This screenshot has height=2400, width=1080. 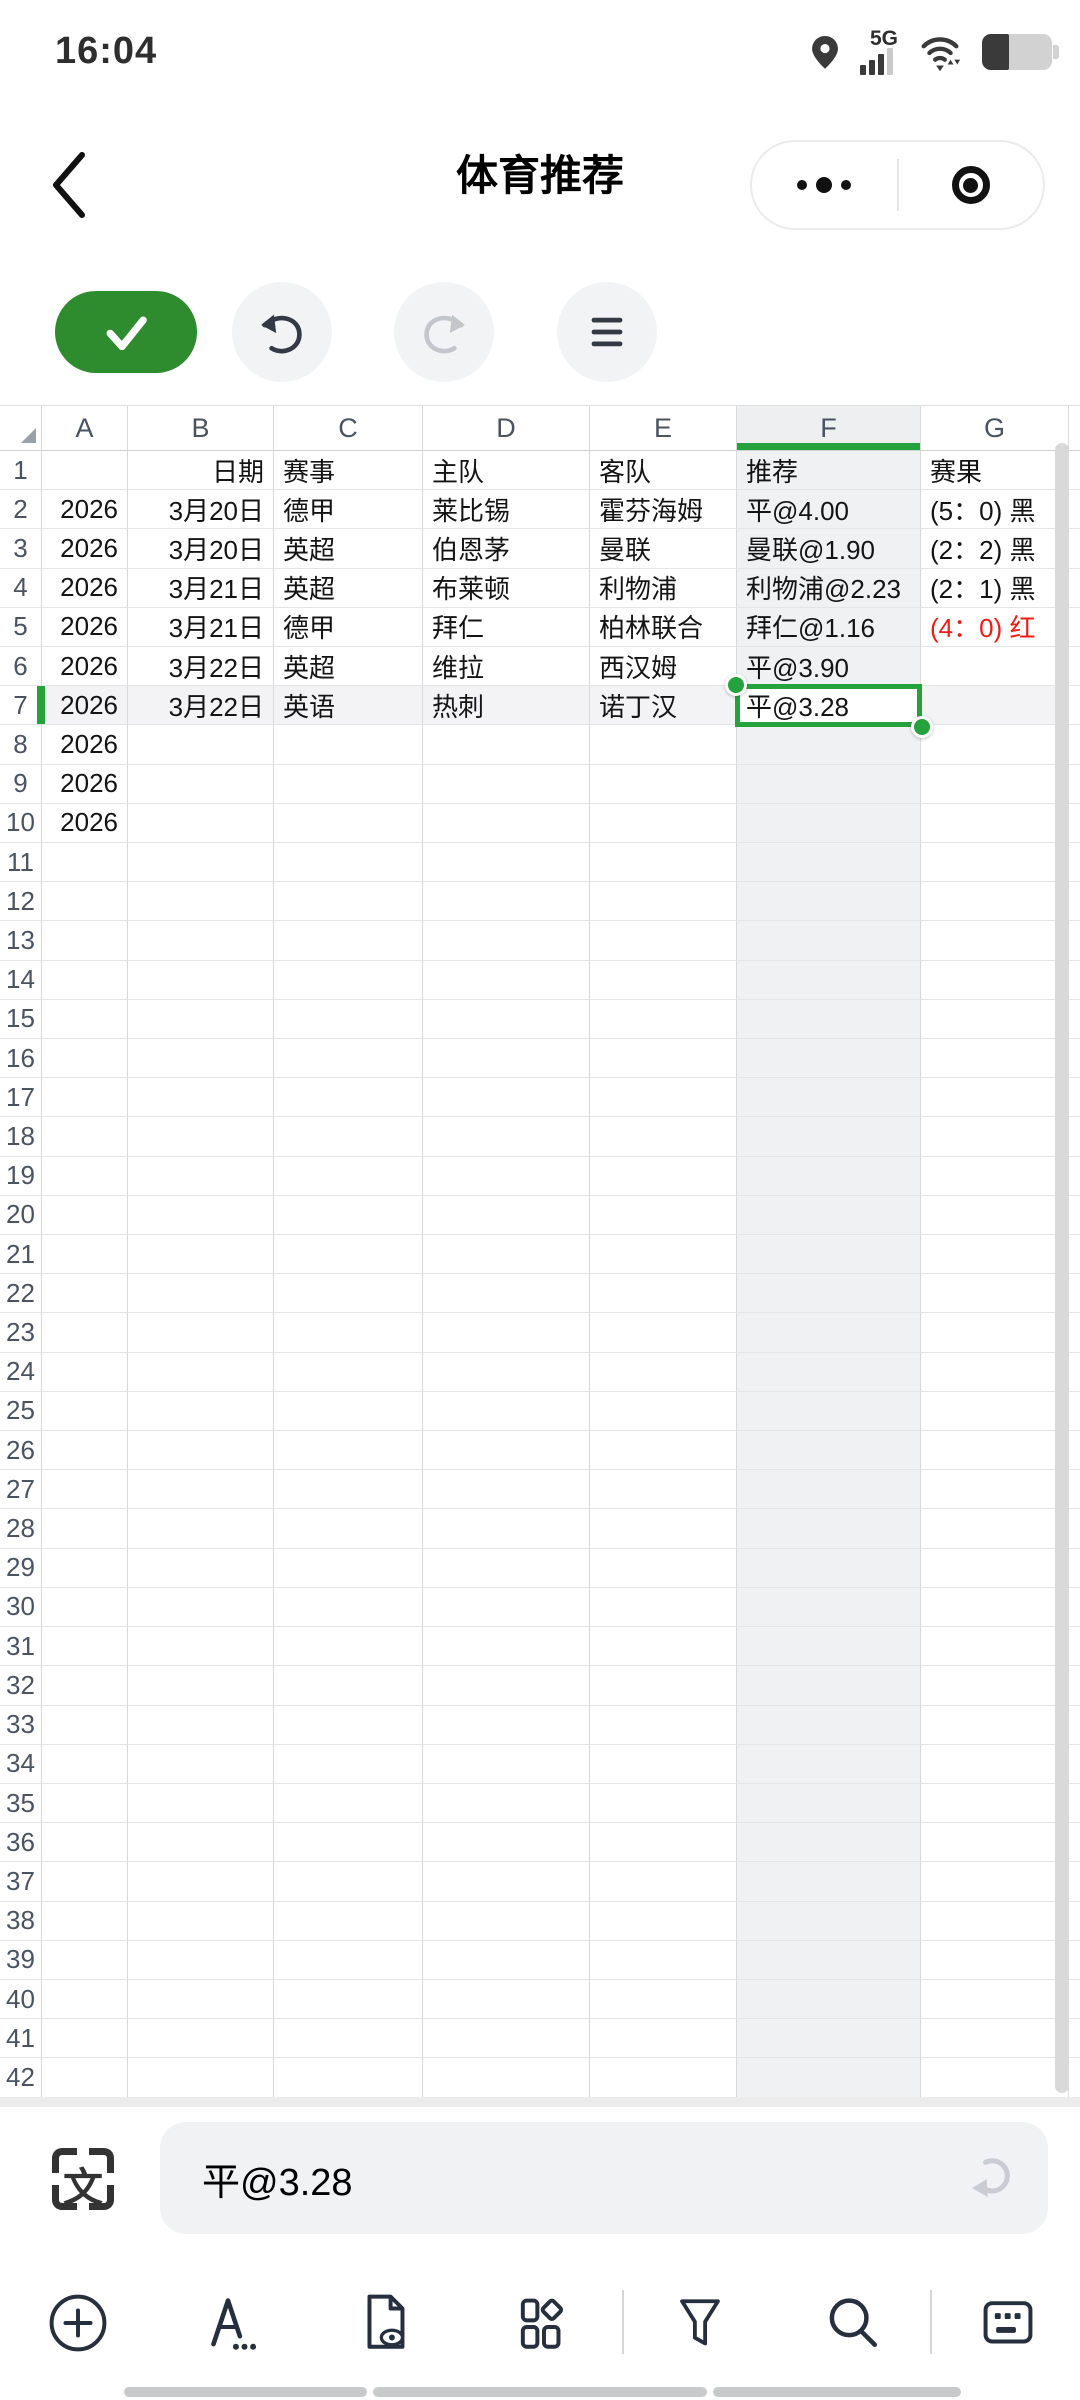 What do you see at coordinates (995, 1803) in the screenshot?
I see `cell-G35` at bounding box center [995, 1803].